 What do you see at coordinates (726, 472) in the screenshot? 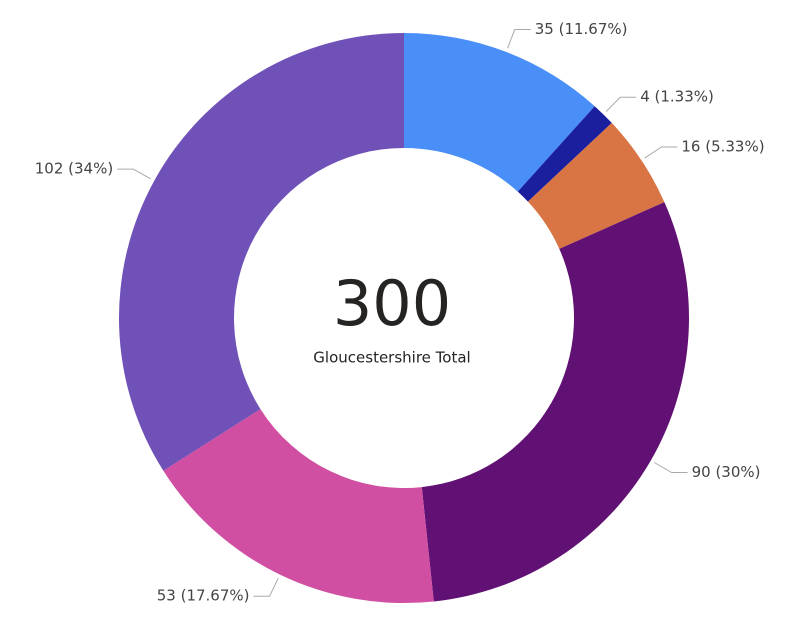
I see `data-label: 90 (30%)` at bounding box center [726, 472].